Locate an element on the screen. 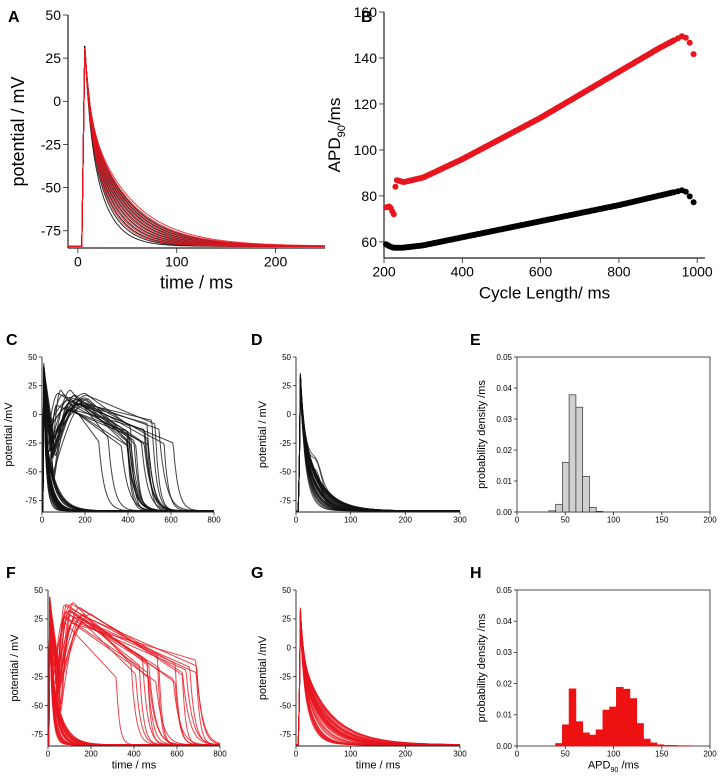 This screenshot has width=720, height=776. y-tick-label: 140 is located at coordinates (366, 58).